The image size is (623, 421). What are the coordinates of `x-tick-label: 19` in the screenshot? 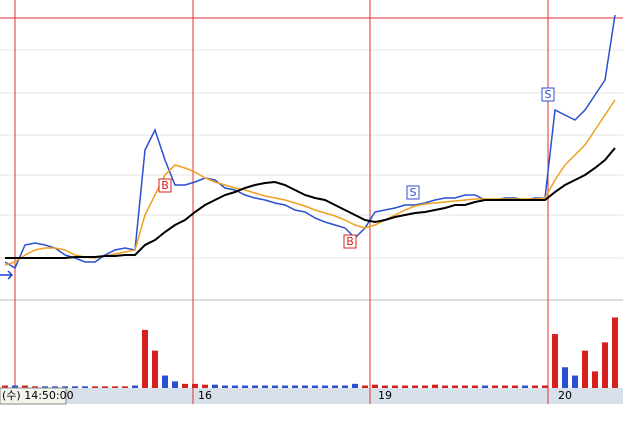 It's located at (385, 395).